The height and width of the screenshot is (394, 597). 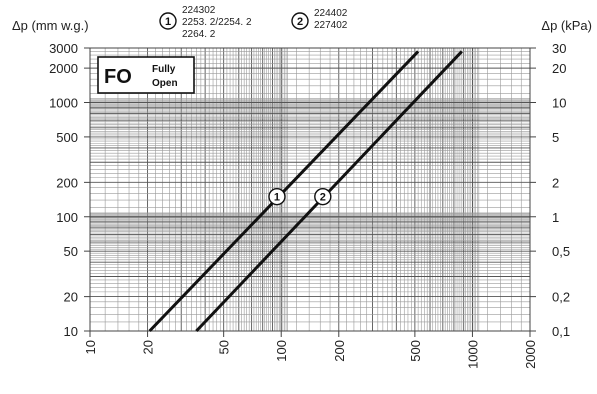 What do you see at coordinates (555, 182) in the screenshot?
I see `y-tick-label-right: 2` at bounding box center [555, 182].